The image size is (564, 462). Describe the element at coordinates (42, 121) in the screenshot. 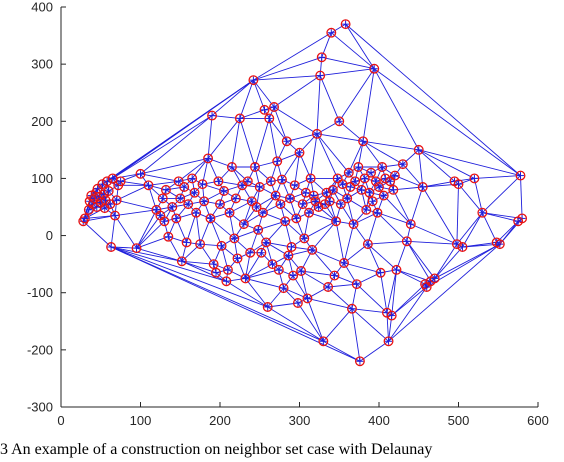

I see `y-tick-label: 200` at that location.